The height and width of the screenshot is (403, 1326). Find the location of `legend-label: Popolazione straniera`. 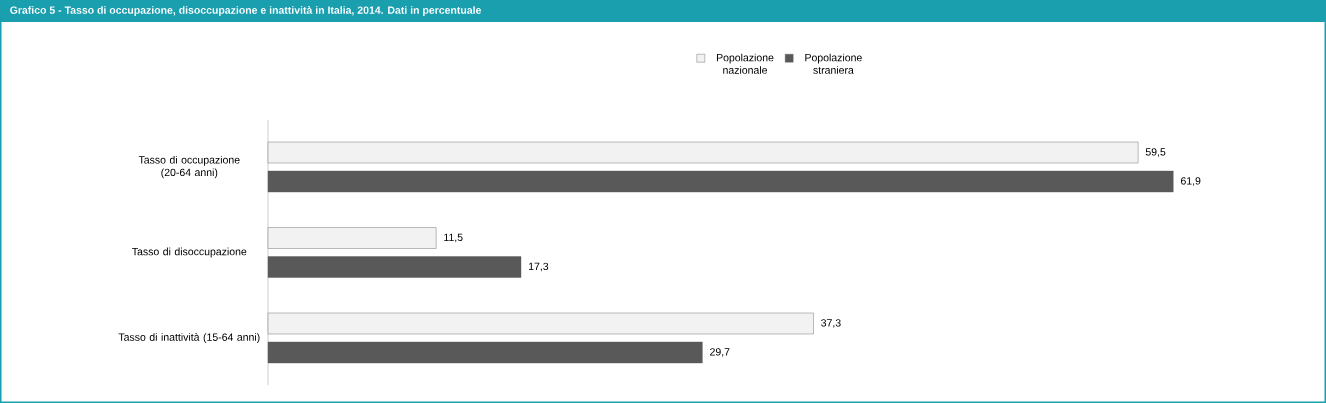

legend-label: Popolazione straniera is located at coordinates (833, 63).